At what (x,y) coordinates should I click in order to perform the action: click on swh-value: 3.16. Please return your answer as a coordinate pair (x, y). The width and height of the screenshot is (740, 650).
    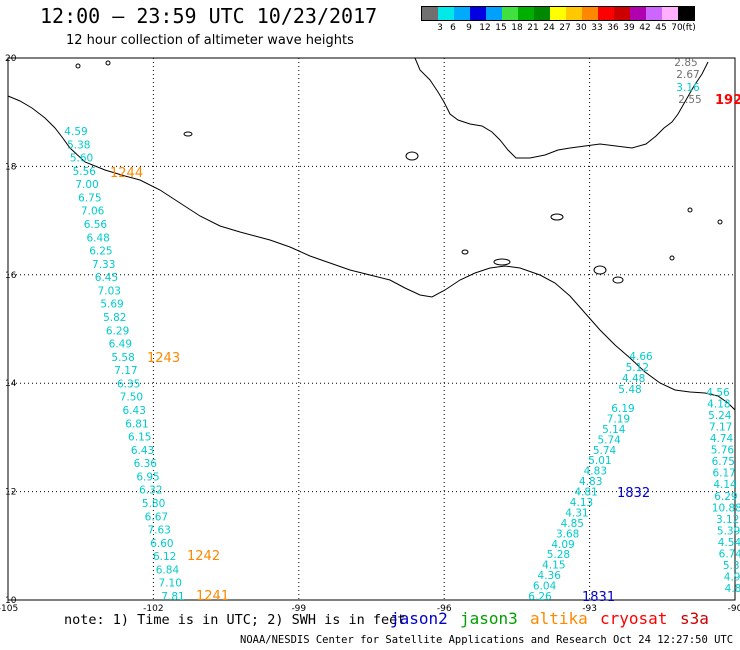
    Looking at the image, I should click on (688, 88).